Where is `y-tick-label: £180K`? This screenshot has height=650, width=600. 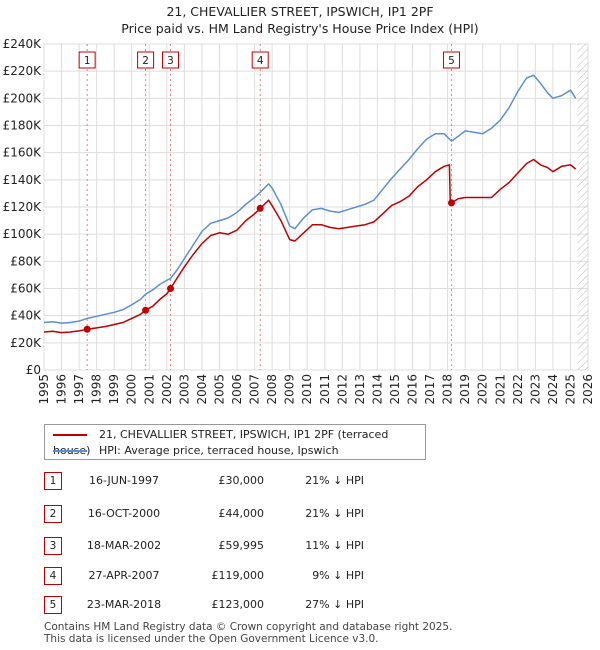 y-tick-label: £180K is located at coordinates (23, 126).